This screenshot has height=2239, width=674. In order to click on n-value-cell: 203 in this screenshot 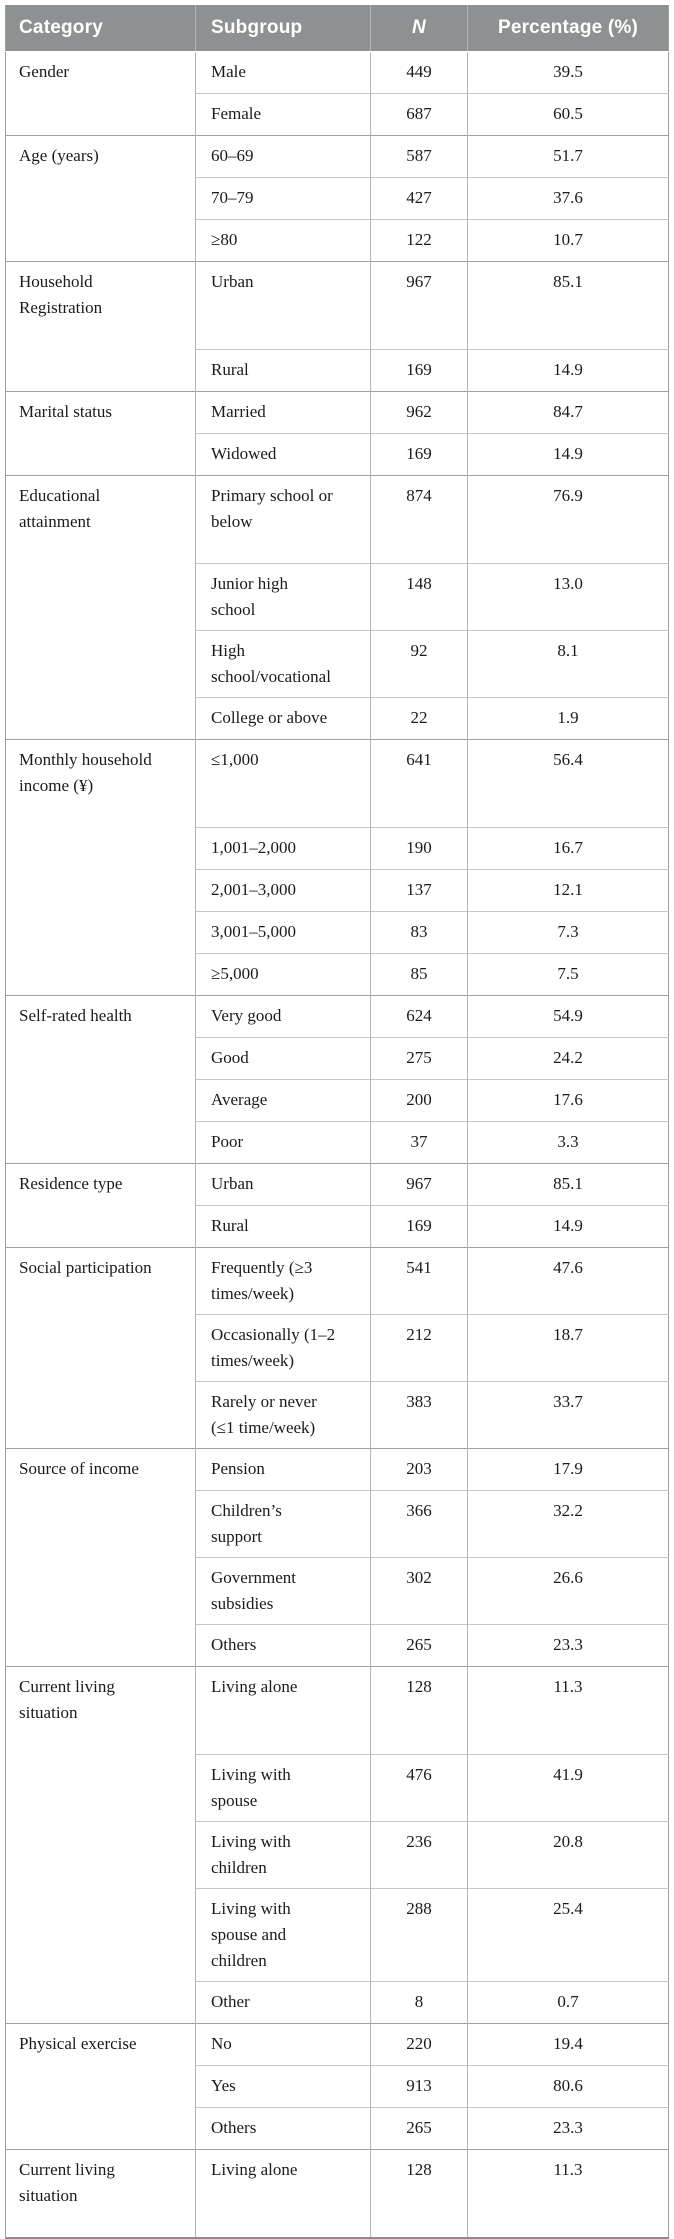, I will do `click(419, 1469)`.